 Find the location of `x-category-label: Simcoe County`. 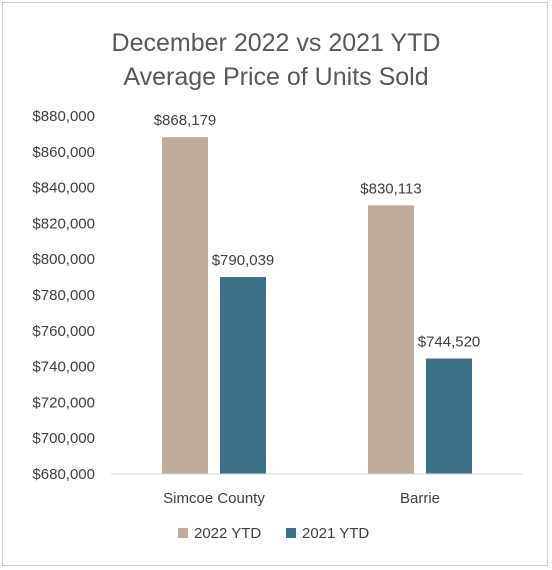

x-category-label: Simcoe County is located at coordinates (214, 498).